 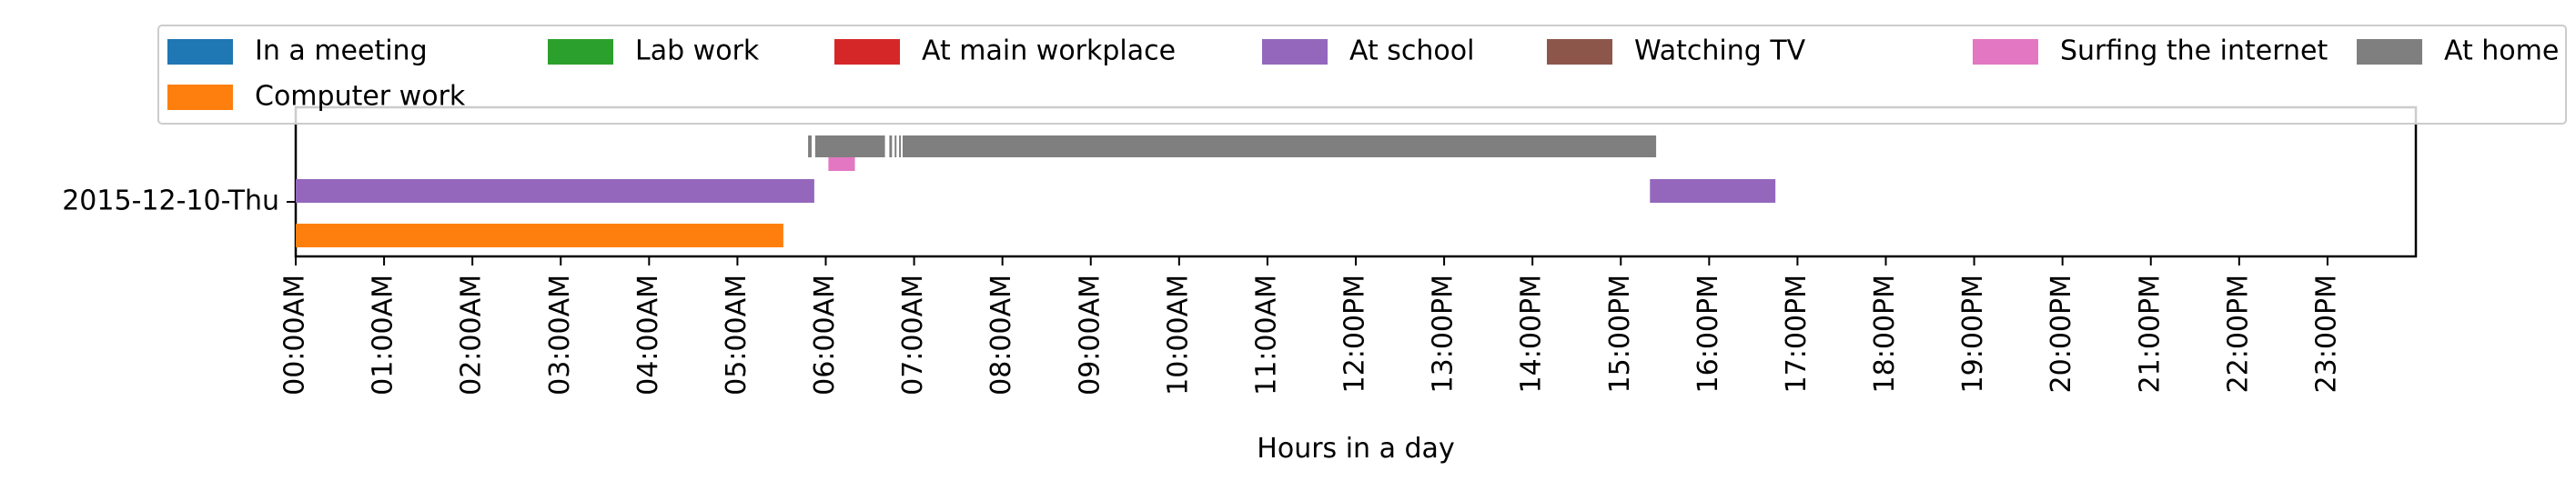 What do you see at coordinates (1973, 334) in the screenshot?
I see `x-tick-label: 19:00PM` at bounding box center [1973, 334].